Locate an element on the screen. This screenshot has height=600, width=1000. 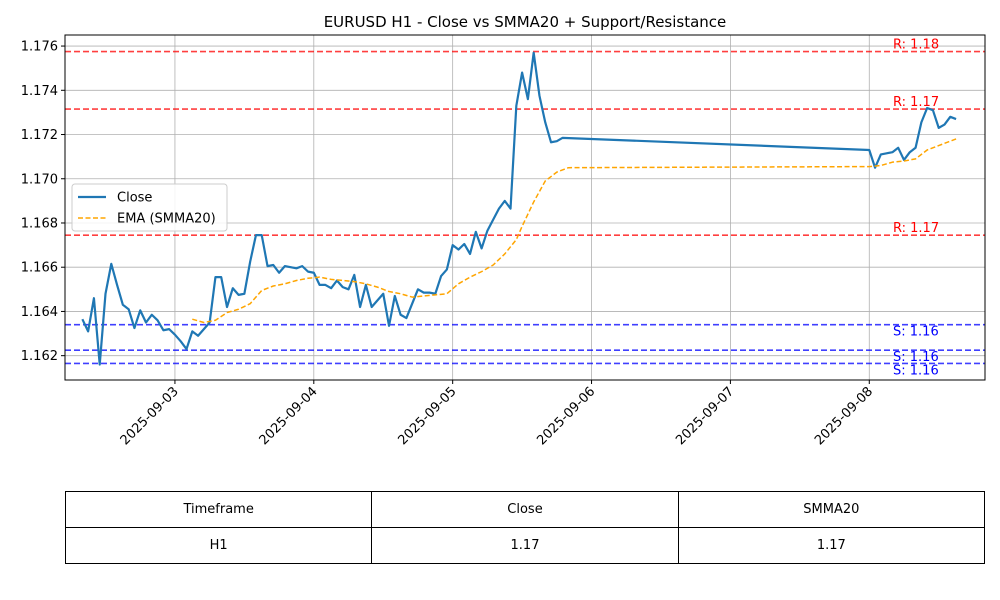
legend-label: Close is located at coordinates (134, 198).